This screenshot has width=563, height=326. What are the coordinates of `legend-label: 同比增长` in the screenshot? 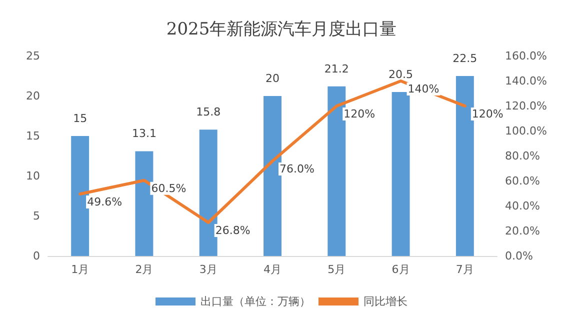 It's located at (386, 301).